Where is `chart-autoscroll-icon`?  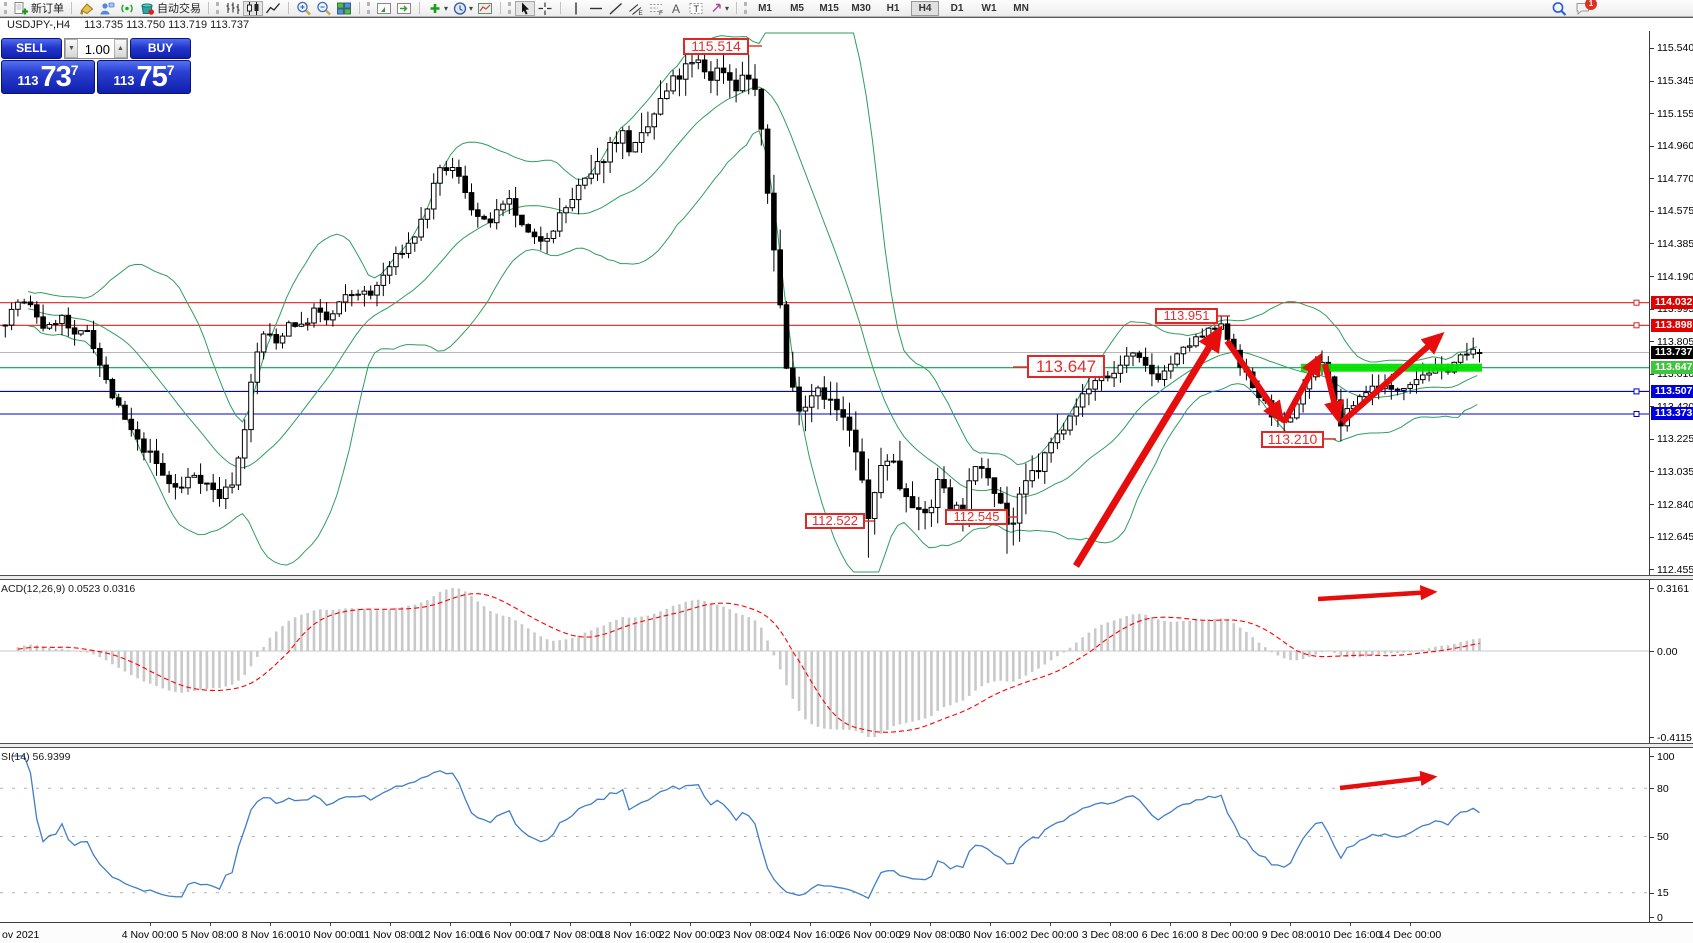 chart-autoscroll-icon is located at coordinates (404, 8).